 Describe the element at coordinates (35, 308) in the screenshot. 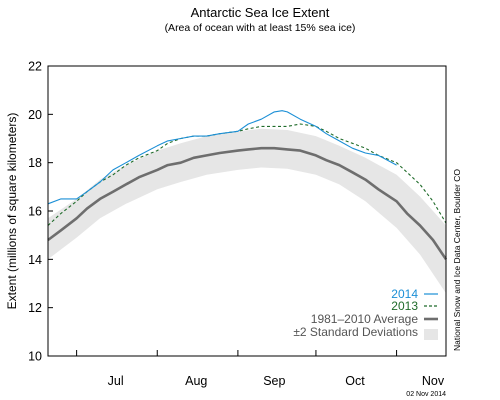

I see `y-tick-label: 12` at that location.